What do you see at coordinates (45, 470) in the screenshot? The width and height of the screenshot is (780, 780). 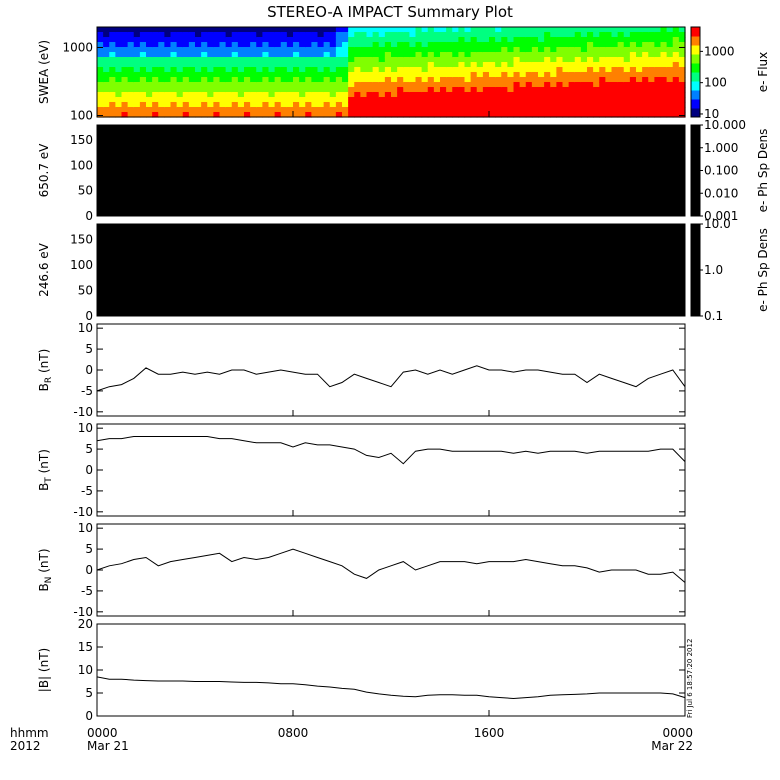 I see `y-axis-label: BT (nT)` at bounding box center [45, 470].